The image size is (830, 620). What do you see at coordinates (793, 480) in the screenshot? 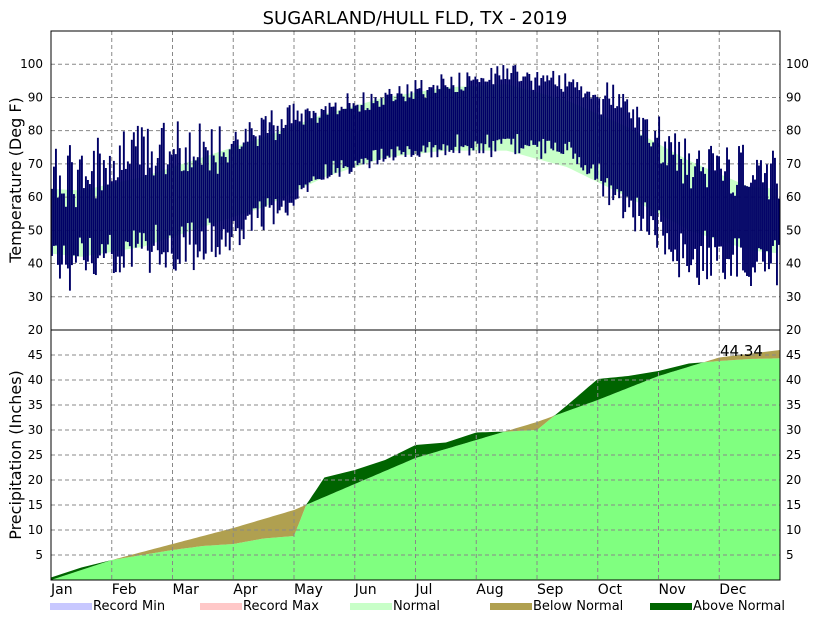
I see `precipitation-tick-label: 20` at bounding box center [793, 480].